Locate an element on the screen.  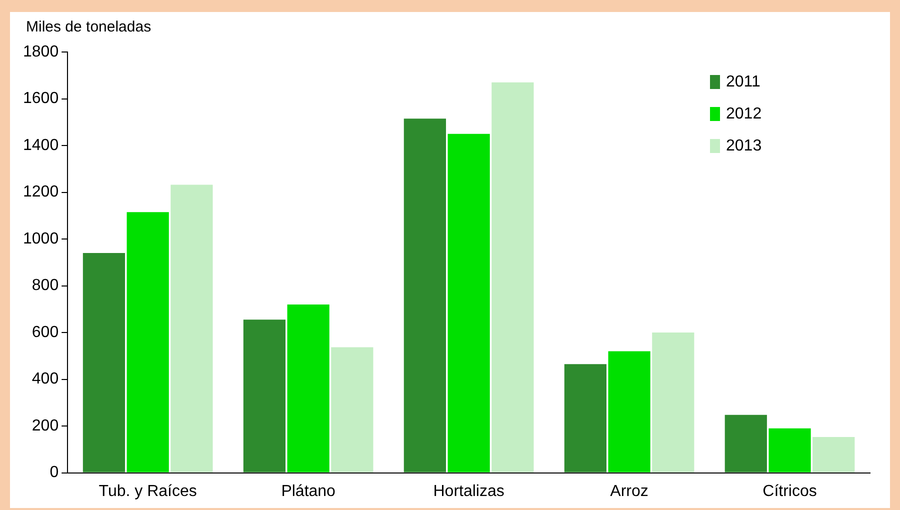
y-axis-title: Miles de toneladas is located at coordinates (89, 27).